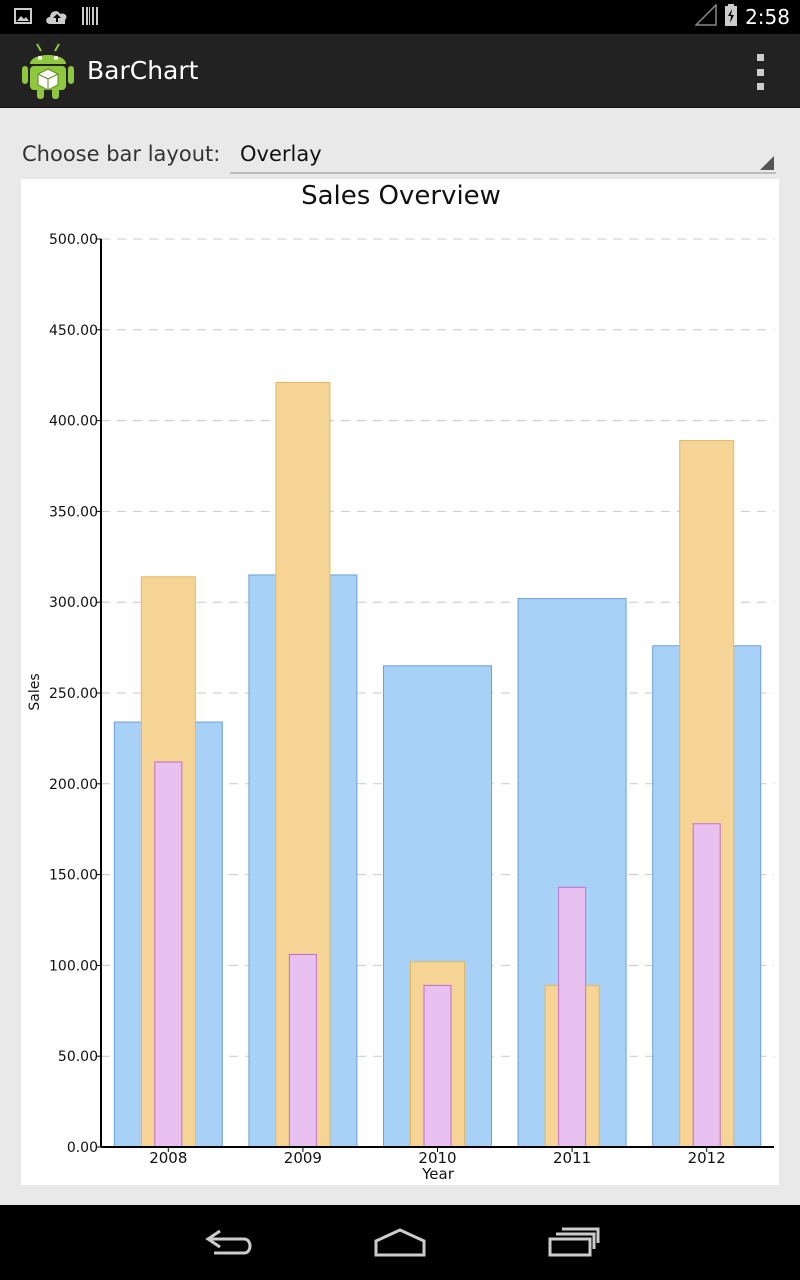  I want to click on chart-title: Sales Overview, so click(401, 196).